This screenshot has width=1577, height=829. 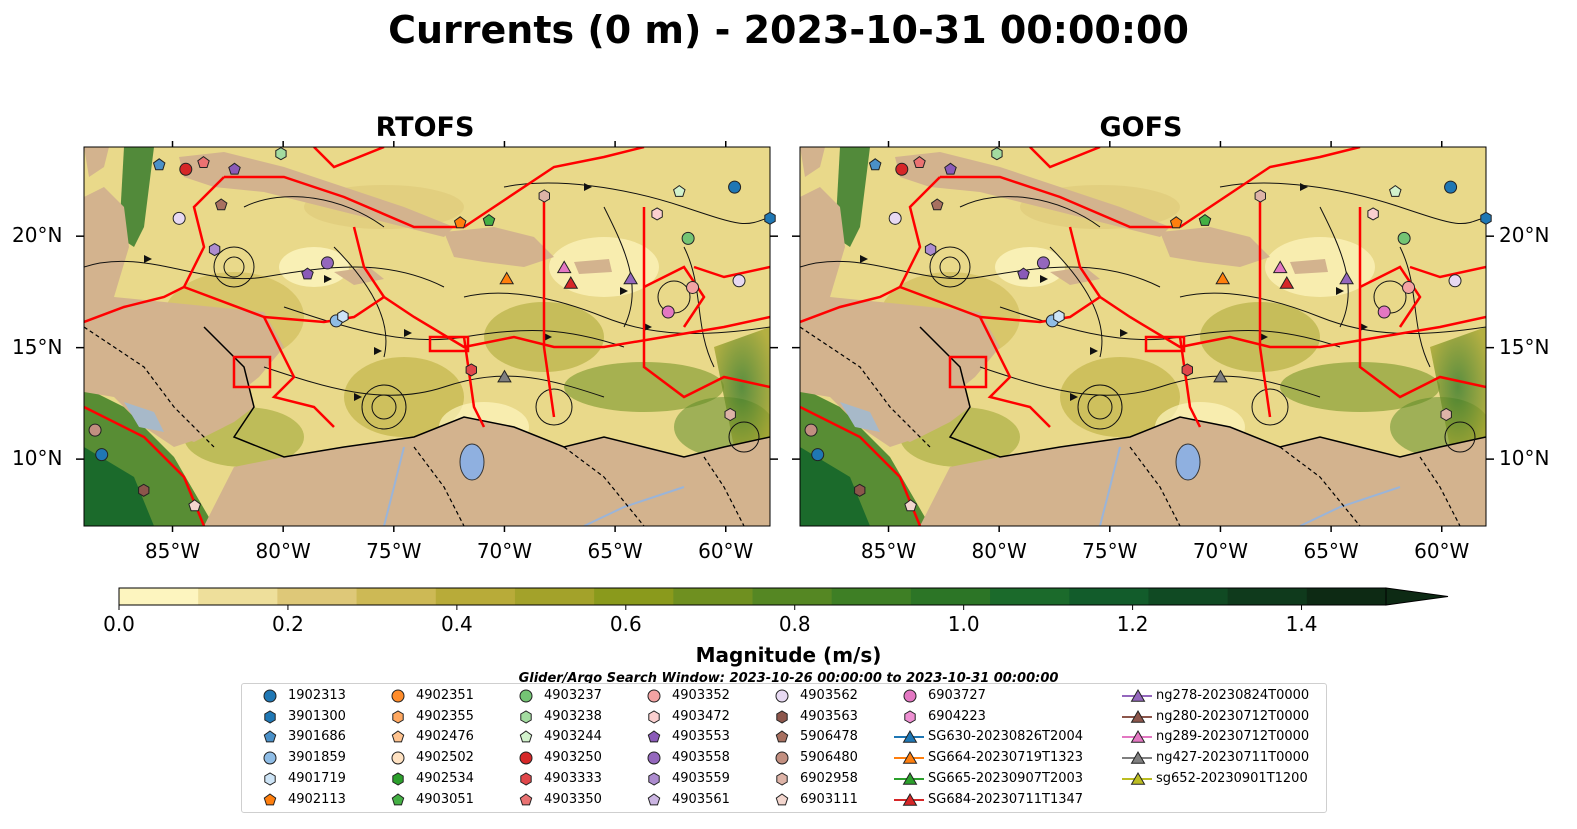 What do you see at coordinates (573, 799) in the screenshot?
I see `legend-label: 4903350` at bounding box center [573, 799].